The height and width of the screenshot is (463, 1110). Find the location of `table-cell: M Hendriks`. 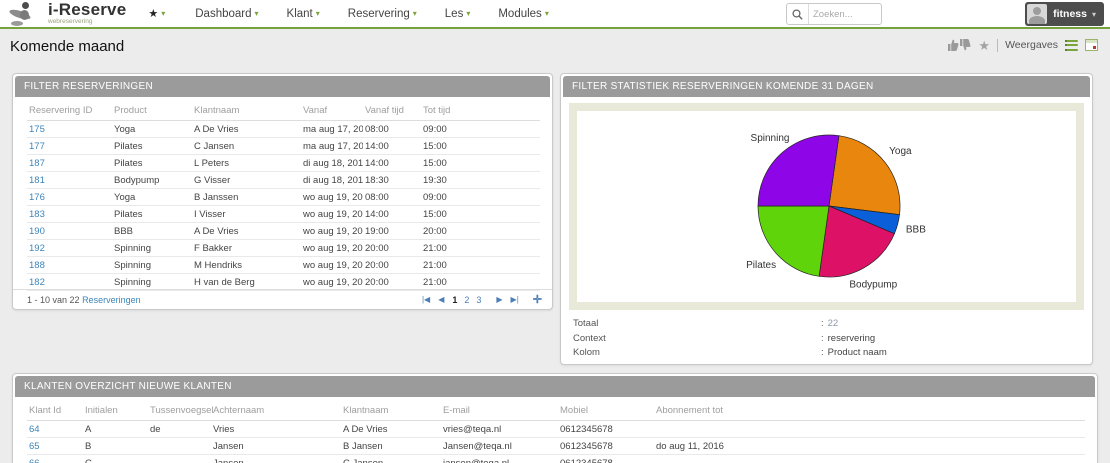

table-cell: M Hendriks is located at coordinates (246, 265).